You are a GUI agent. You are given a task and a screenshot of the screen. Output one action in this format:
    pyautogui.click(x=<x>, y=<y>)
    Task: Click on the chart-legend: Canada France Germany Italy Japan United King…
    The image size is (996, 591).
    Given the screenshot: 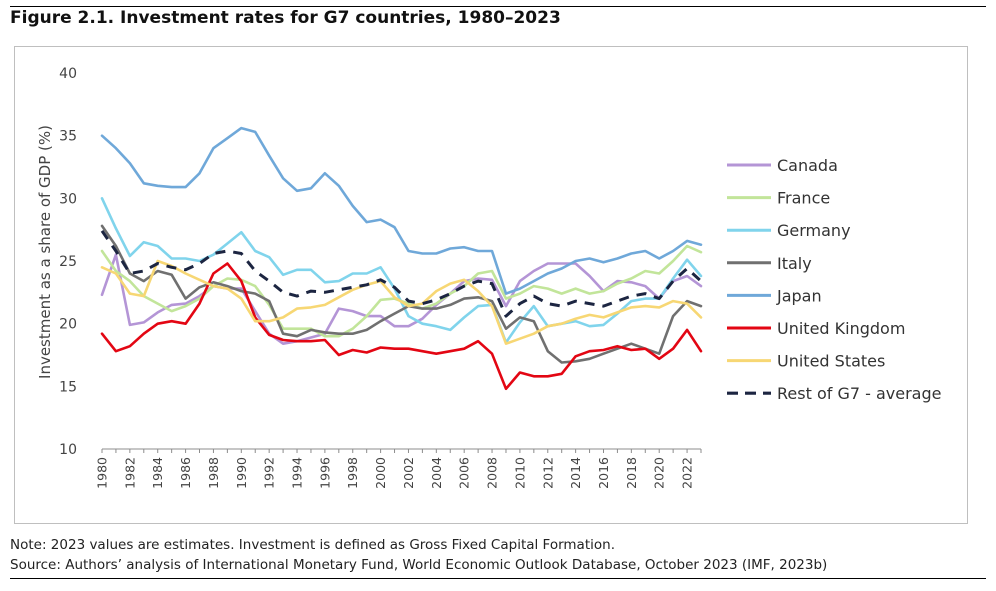 What is the action you would take?
    pyautogui.click(x=834, y=279)
    